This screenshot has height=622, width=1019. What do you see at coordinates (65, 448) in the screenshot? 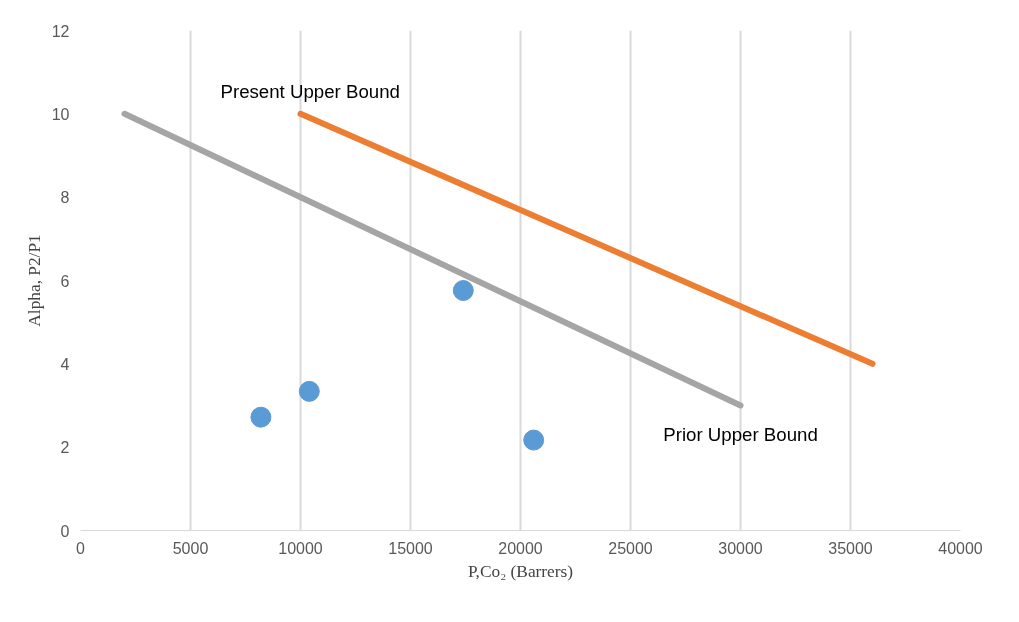
I see `y-tick-label: 2` at bounding box center [65, 448].